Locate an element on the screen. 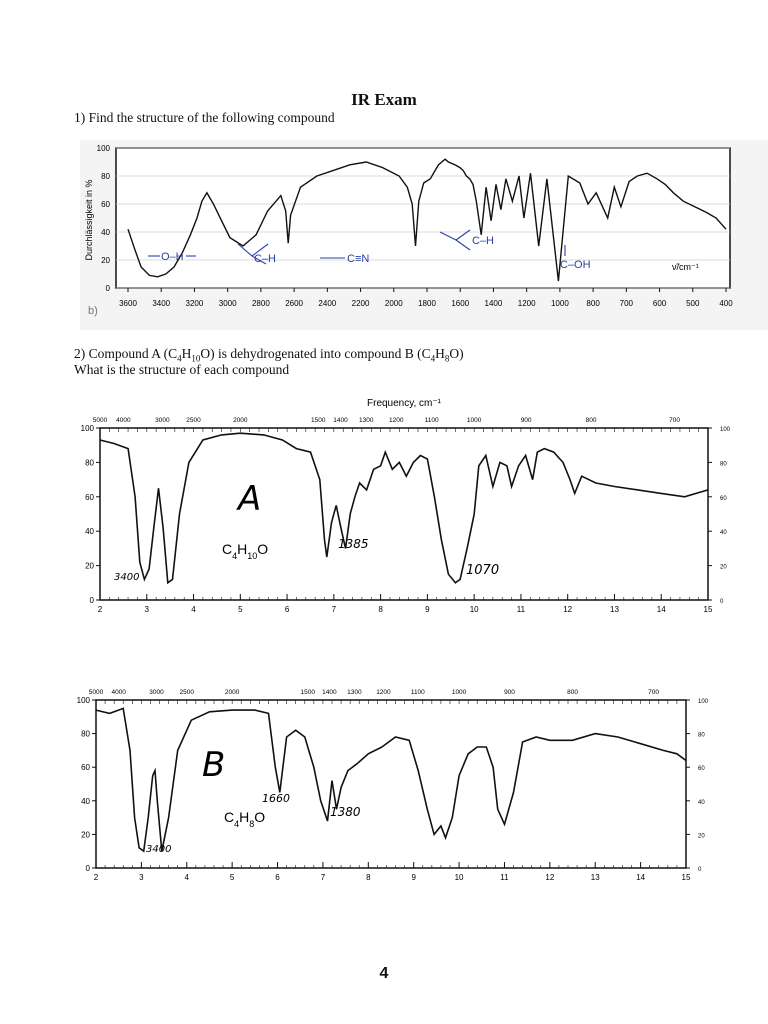 This screenshot has width=768, height=1024. x-tick-label: 1000 is located at coordinates (560, 303).